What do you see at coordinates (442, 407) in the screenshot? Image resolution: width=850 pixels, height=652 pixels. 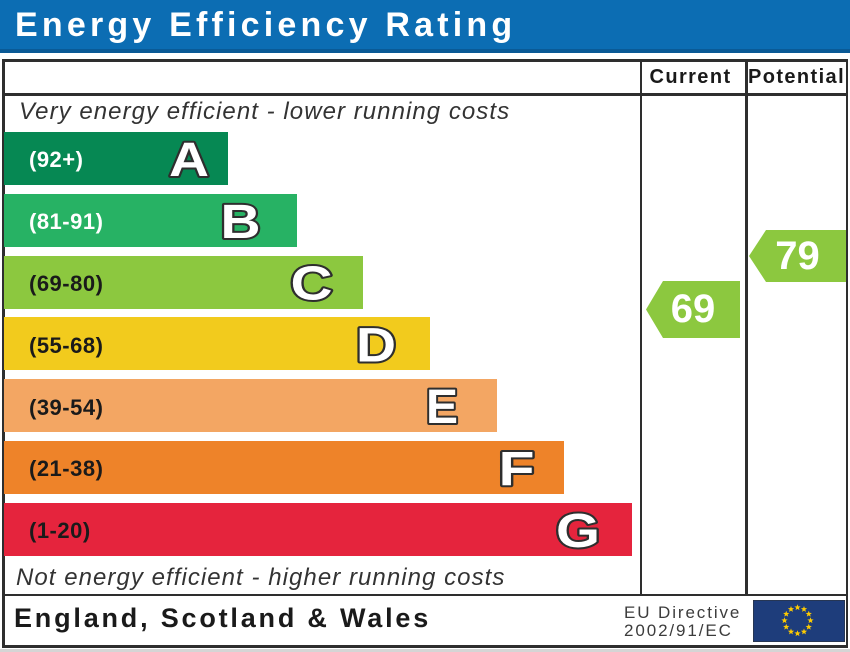 I see `svg-text: E` at bounding box center [442, 407].